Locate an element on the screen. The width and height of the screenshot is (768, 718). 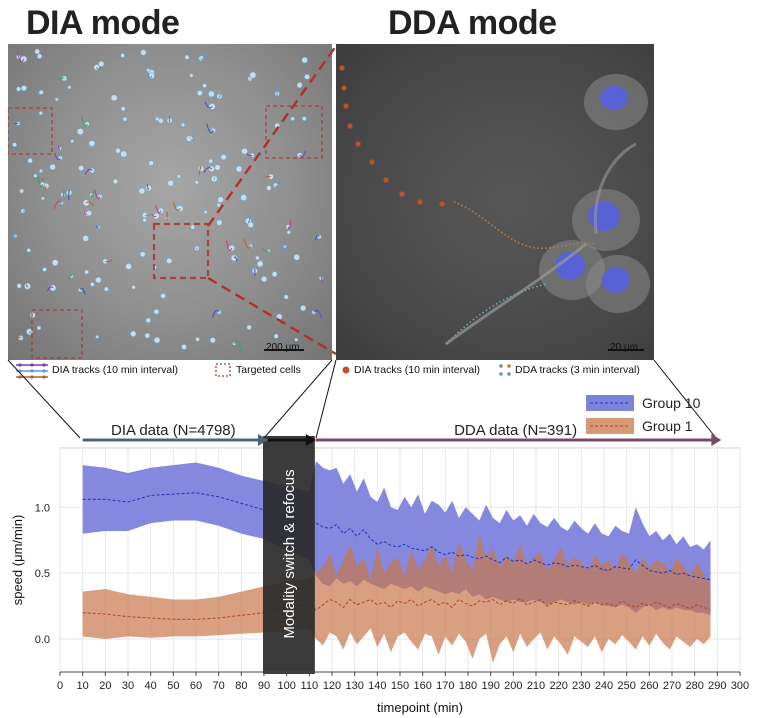
dda-track is located at coordinates (496, 314).